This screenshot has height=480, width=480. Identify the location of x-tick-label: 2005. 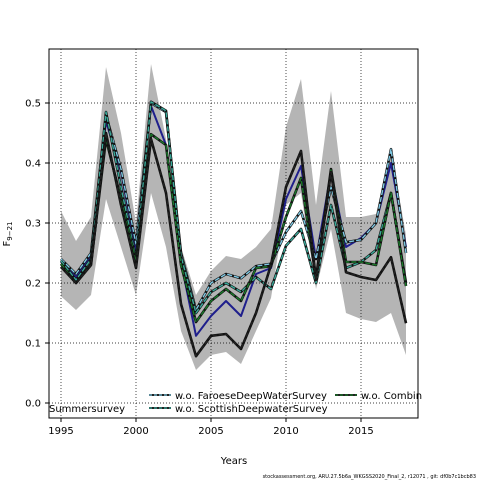
(210, 431).